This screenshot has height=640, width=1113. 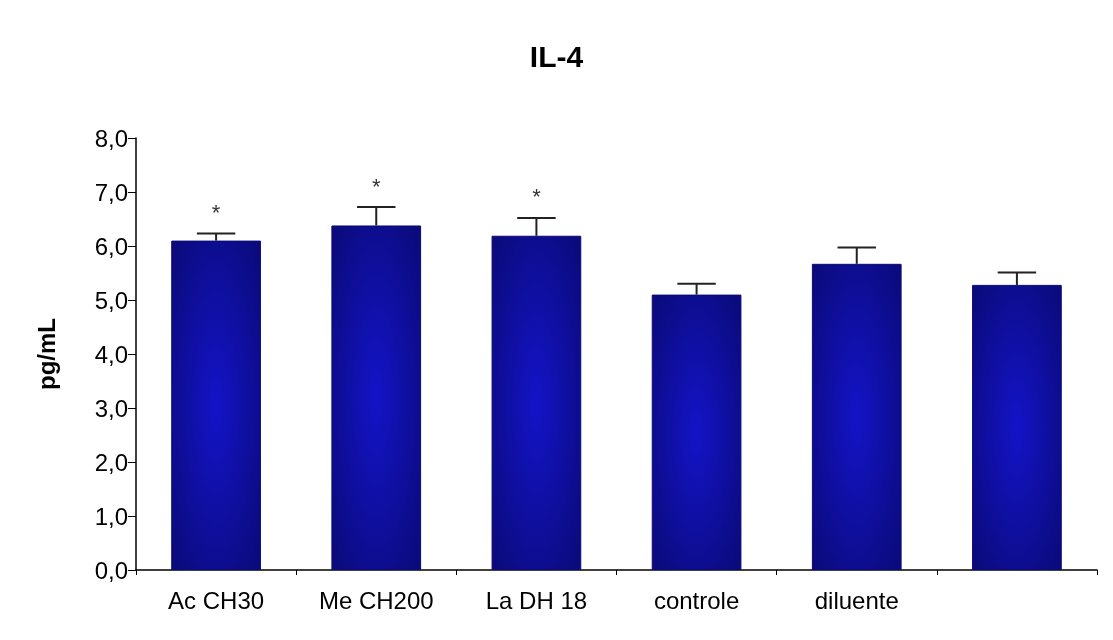 What do you see at coordinates (111, 246) in the screenshot?
I see `y-tick-label: 6,0` at bounding box center [111, 246].